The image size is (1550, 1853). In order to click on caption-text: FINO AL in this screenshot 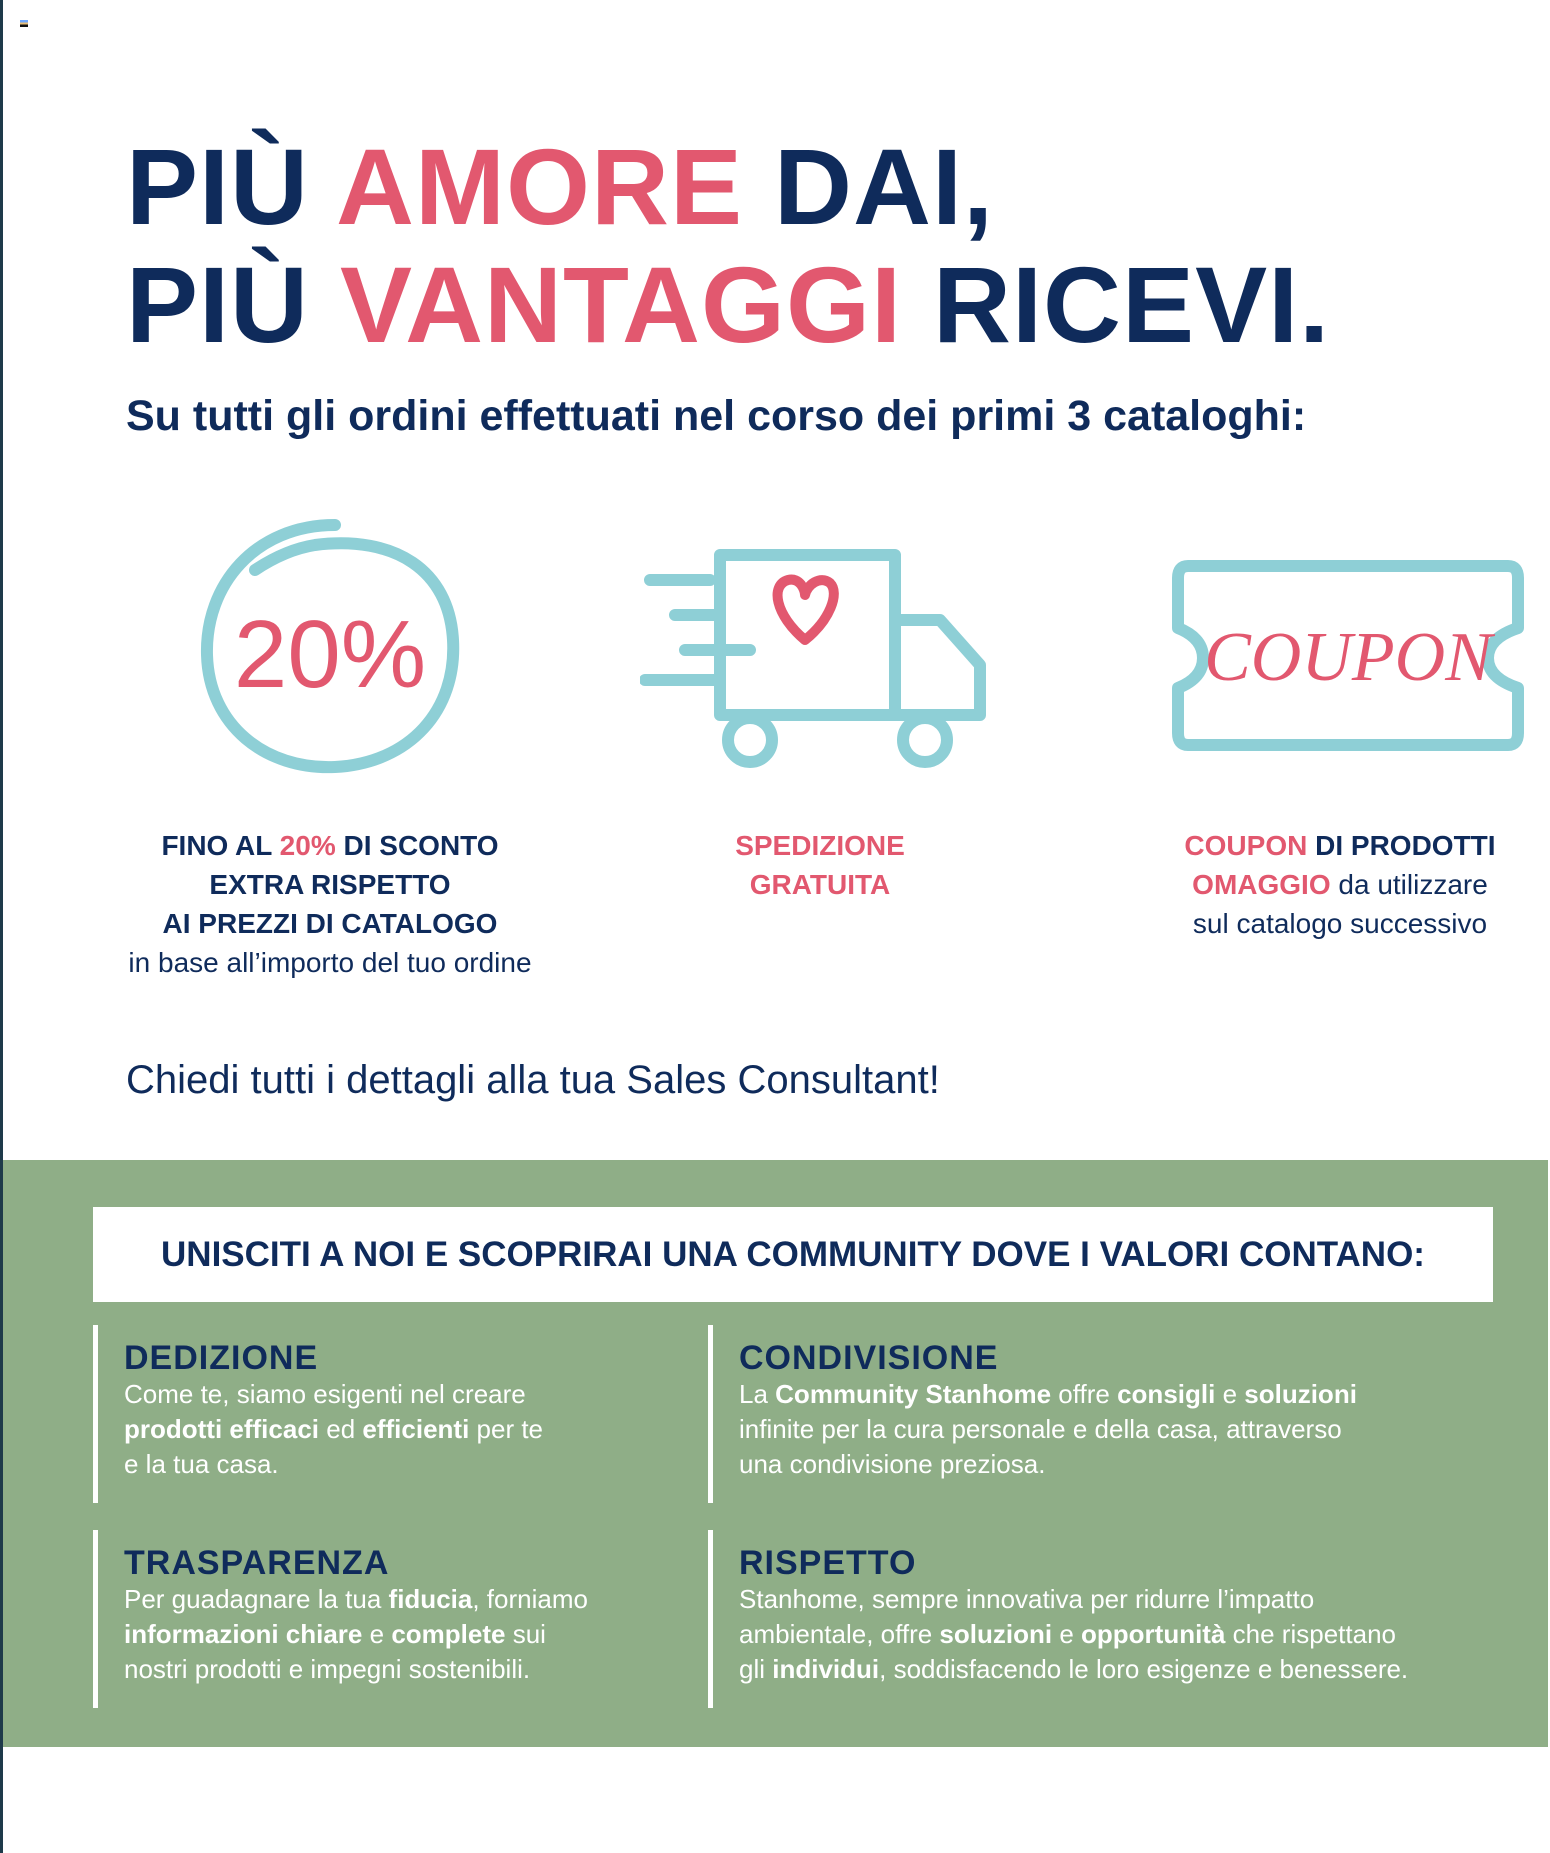, I will do `click(220, 845)`.